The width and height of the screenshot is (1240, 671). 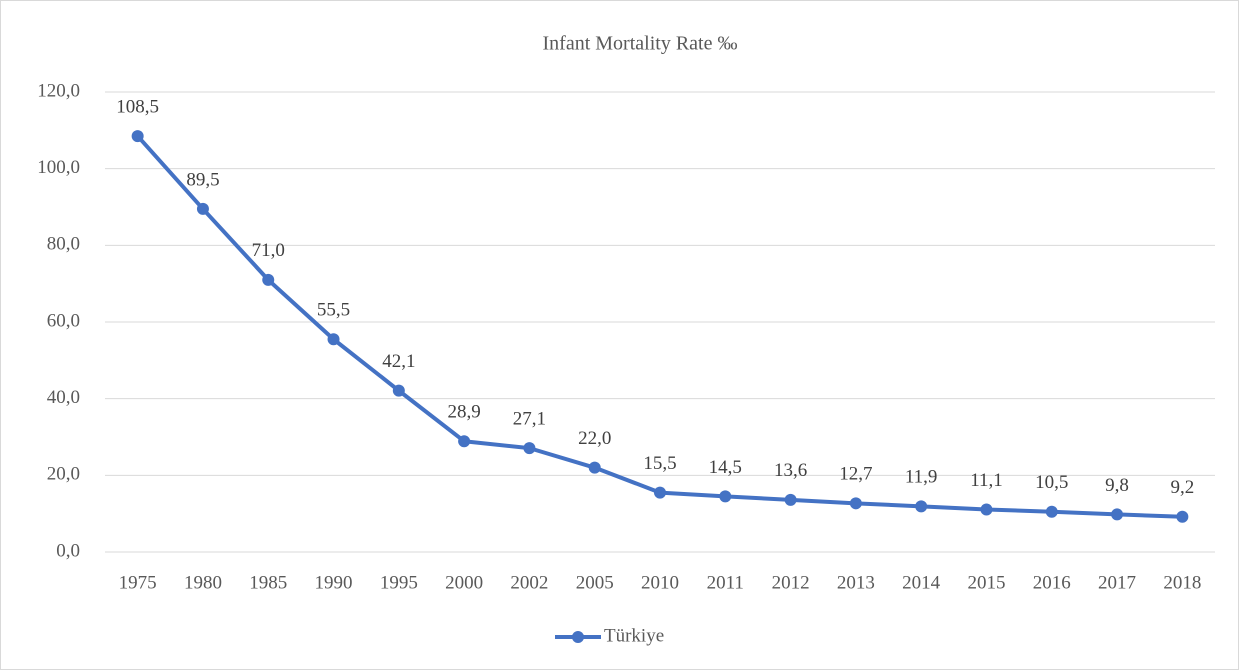 I want to click on x-tick-label: 2010, so click(x=660, y=582).